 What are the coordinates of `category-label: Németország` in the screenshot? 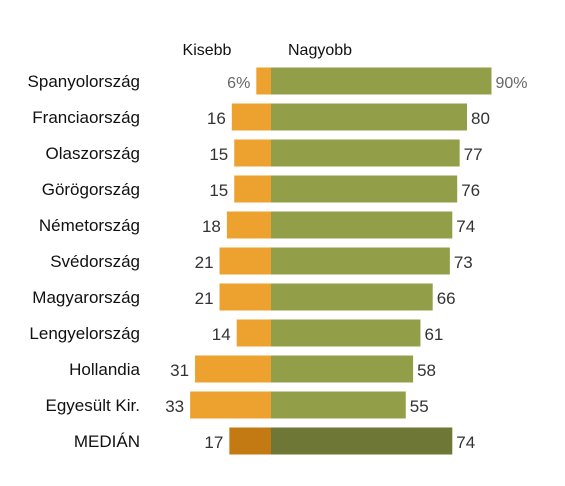 It's located at (89, 225).